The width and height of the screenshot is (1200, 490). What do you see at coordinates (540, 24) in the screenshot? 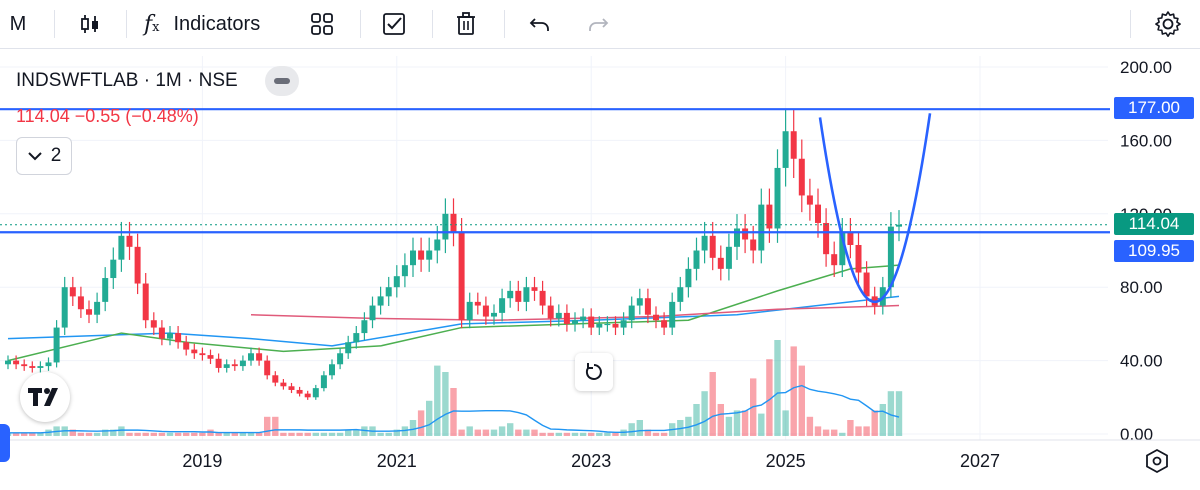
I see `undo-icon` at bounding box center [540, 24].